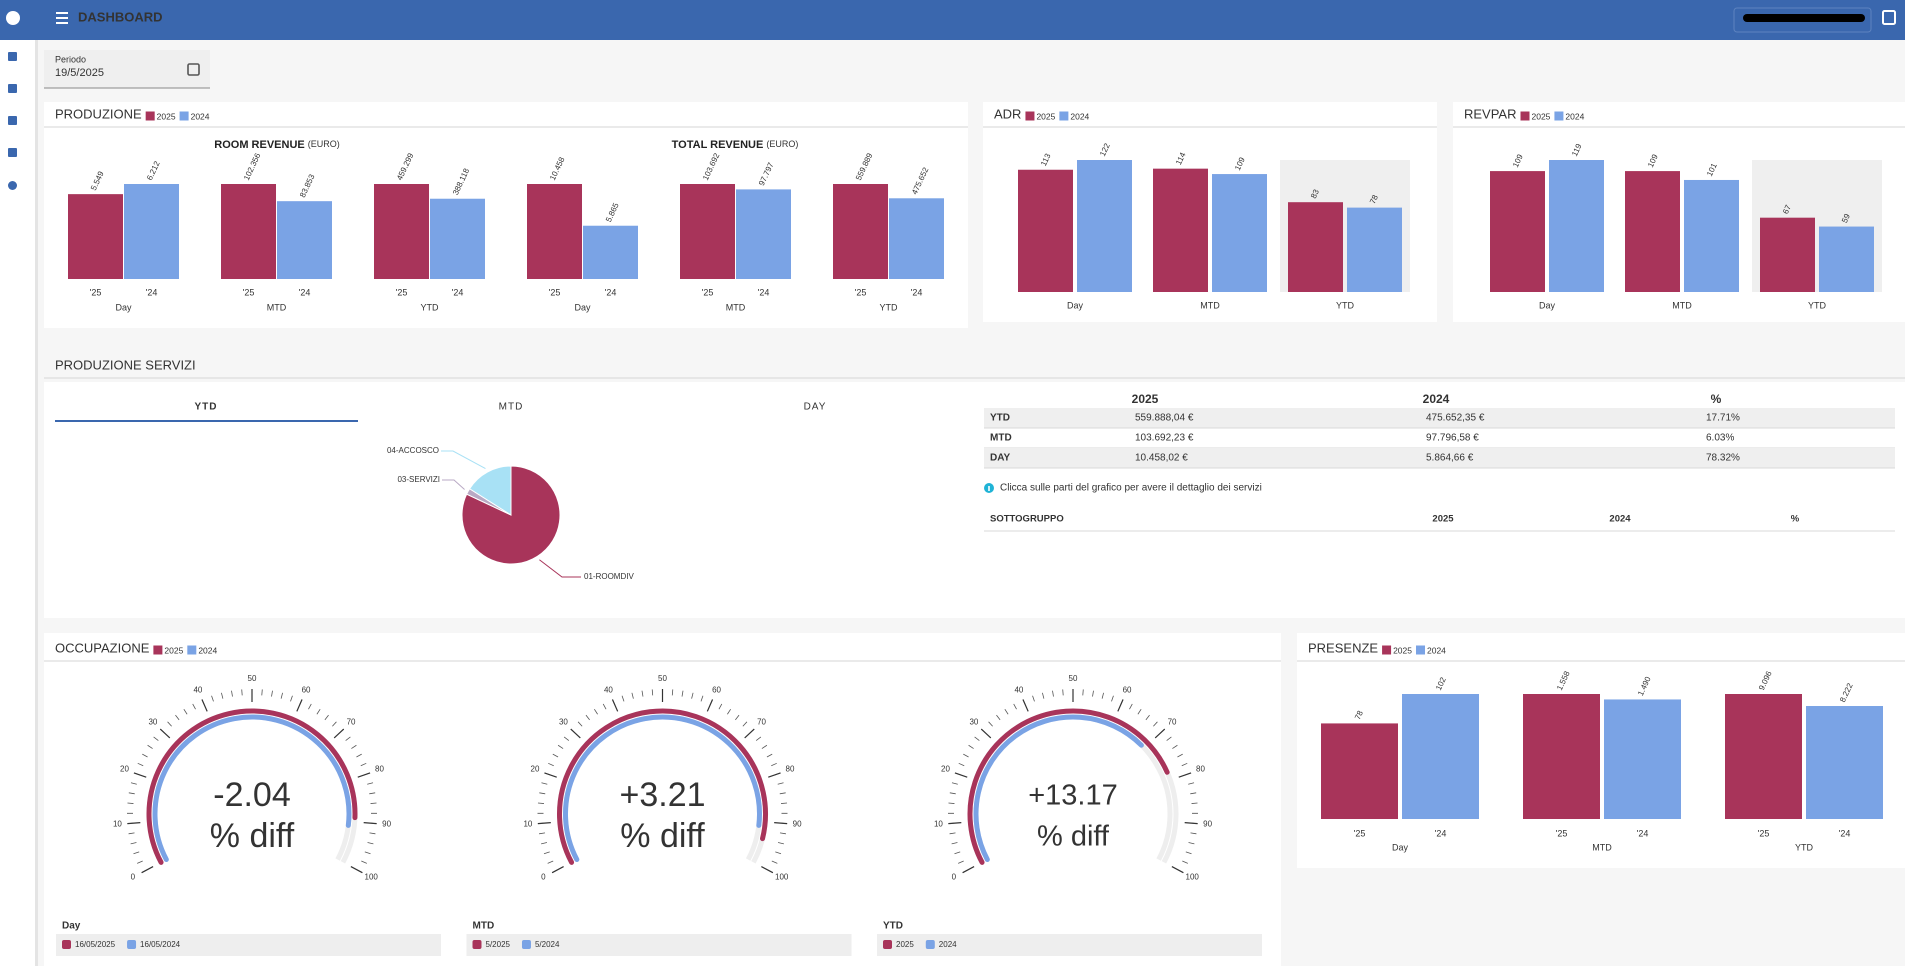 The width and height of the screenshot is (1905, 966). I want to click on tab: MTD, so click(511, 407).